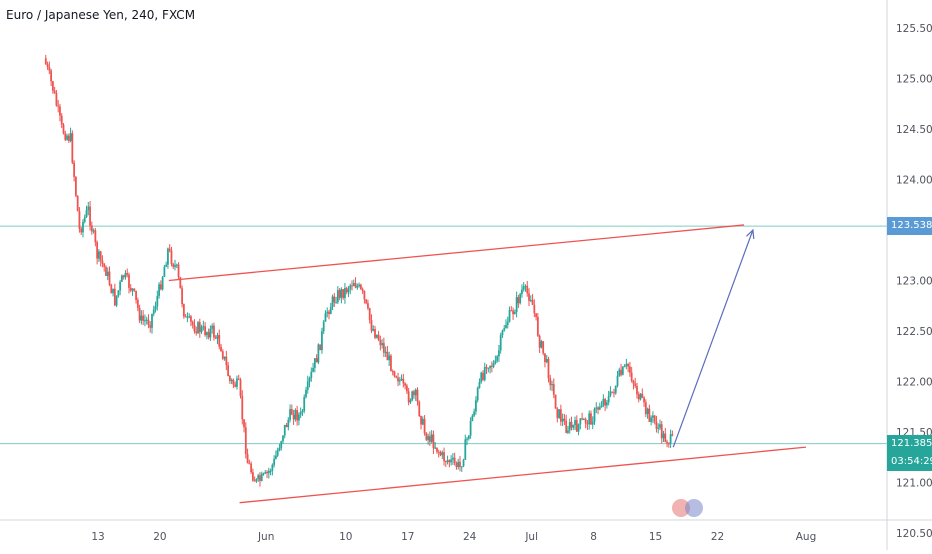 The width and height of the screenshot is (932, 554). Describe the element at coordinates (909, 443) in the screenshot. I see `current-price-tag: 121.385` at that location.